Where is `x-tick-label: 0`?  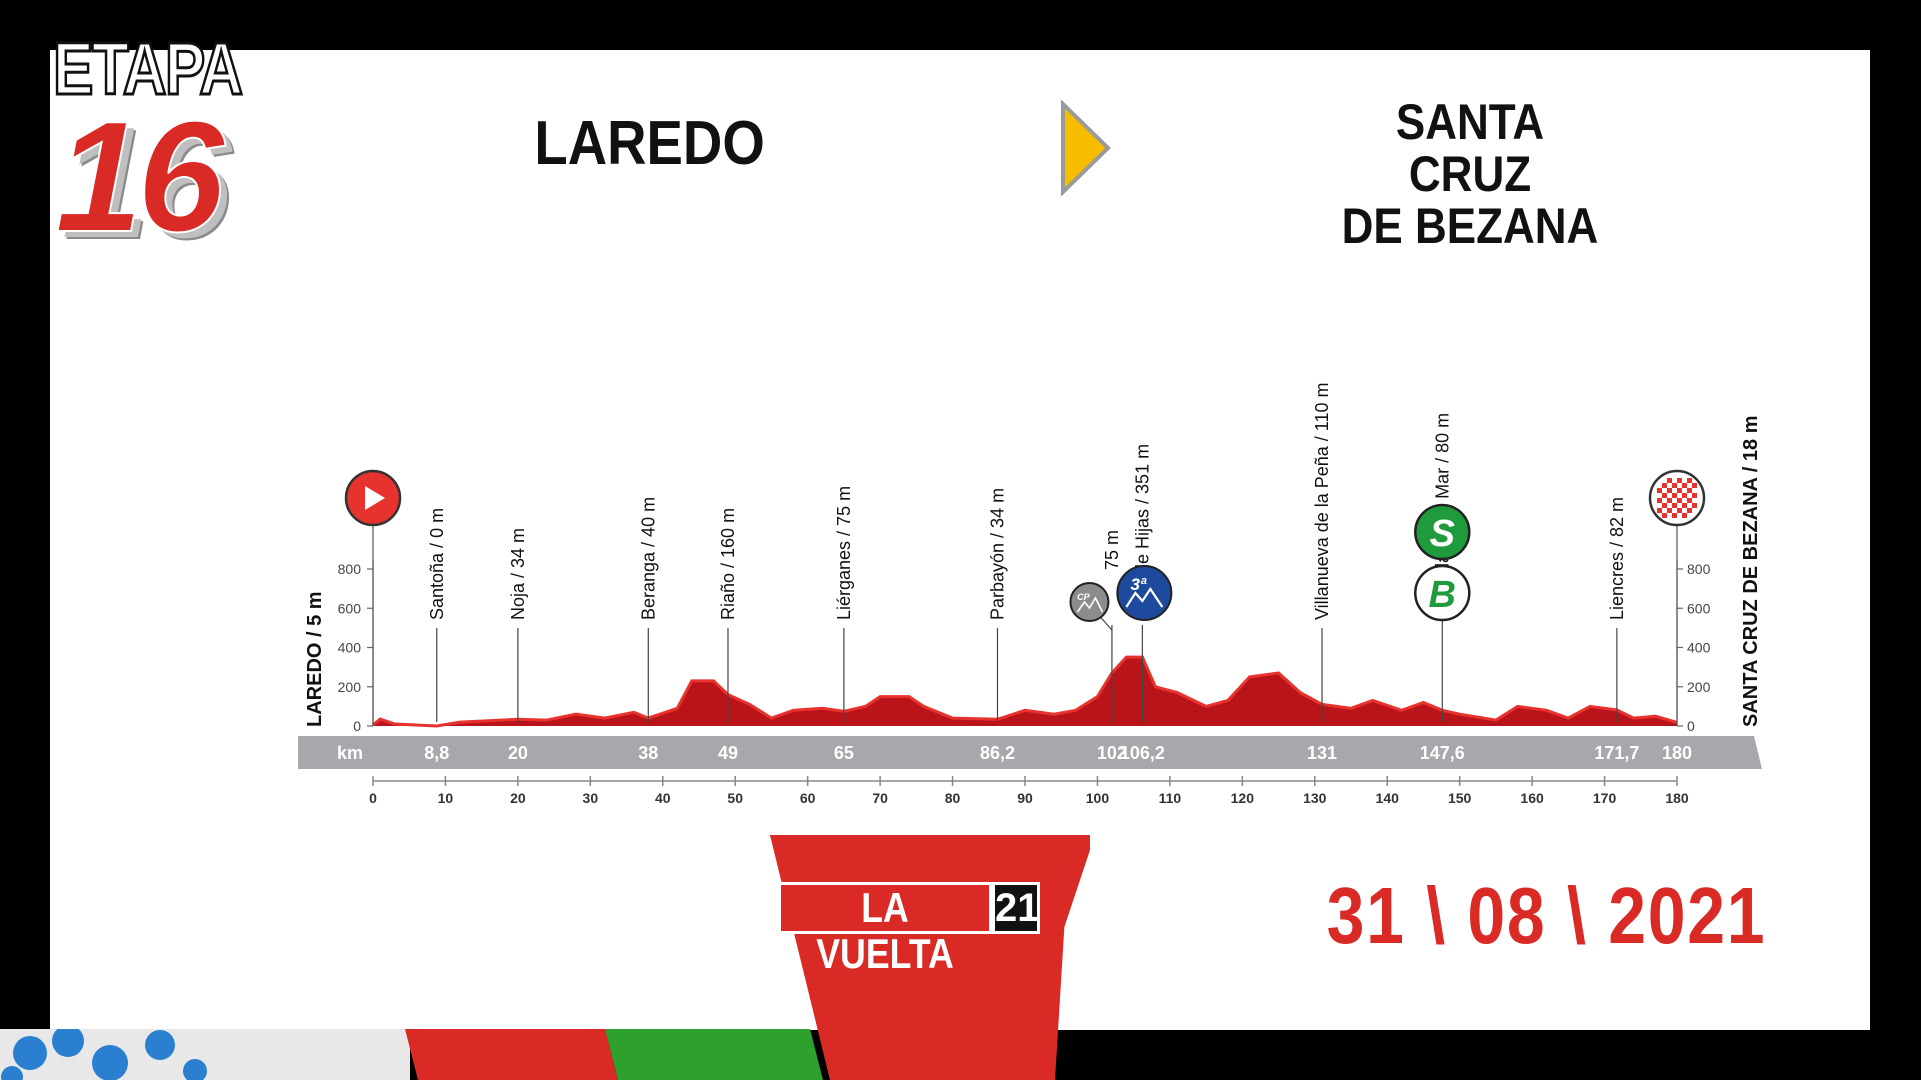 x-tick-label: 0 is located at coordinates (373, 798).